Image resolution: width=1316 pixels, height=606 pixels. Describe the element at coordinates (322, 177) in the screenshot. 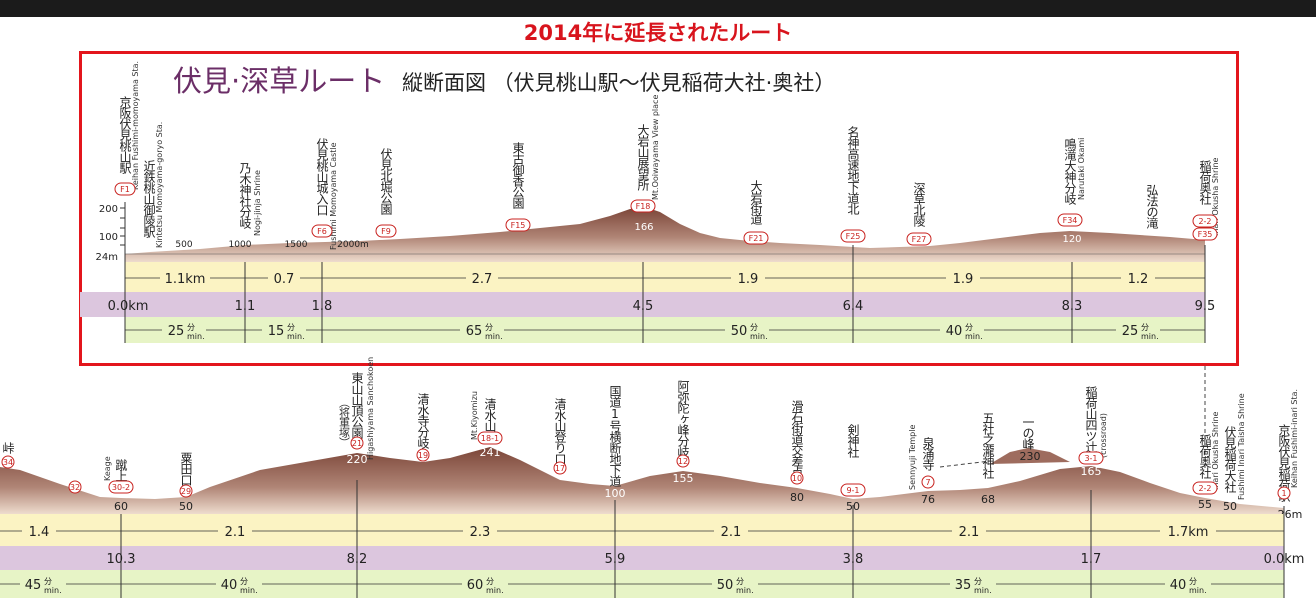

I see `station-momoyama-castle-entrance: 伏見桃山城入口` at that location.